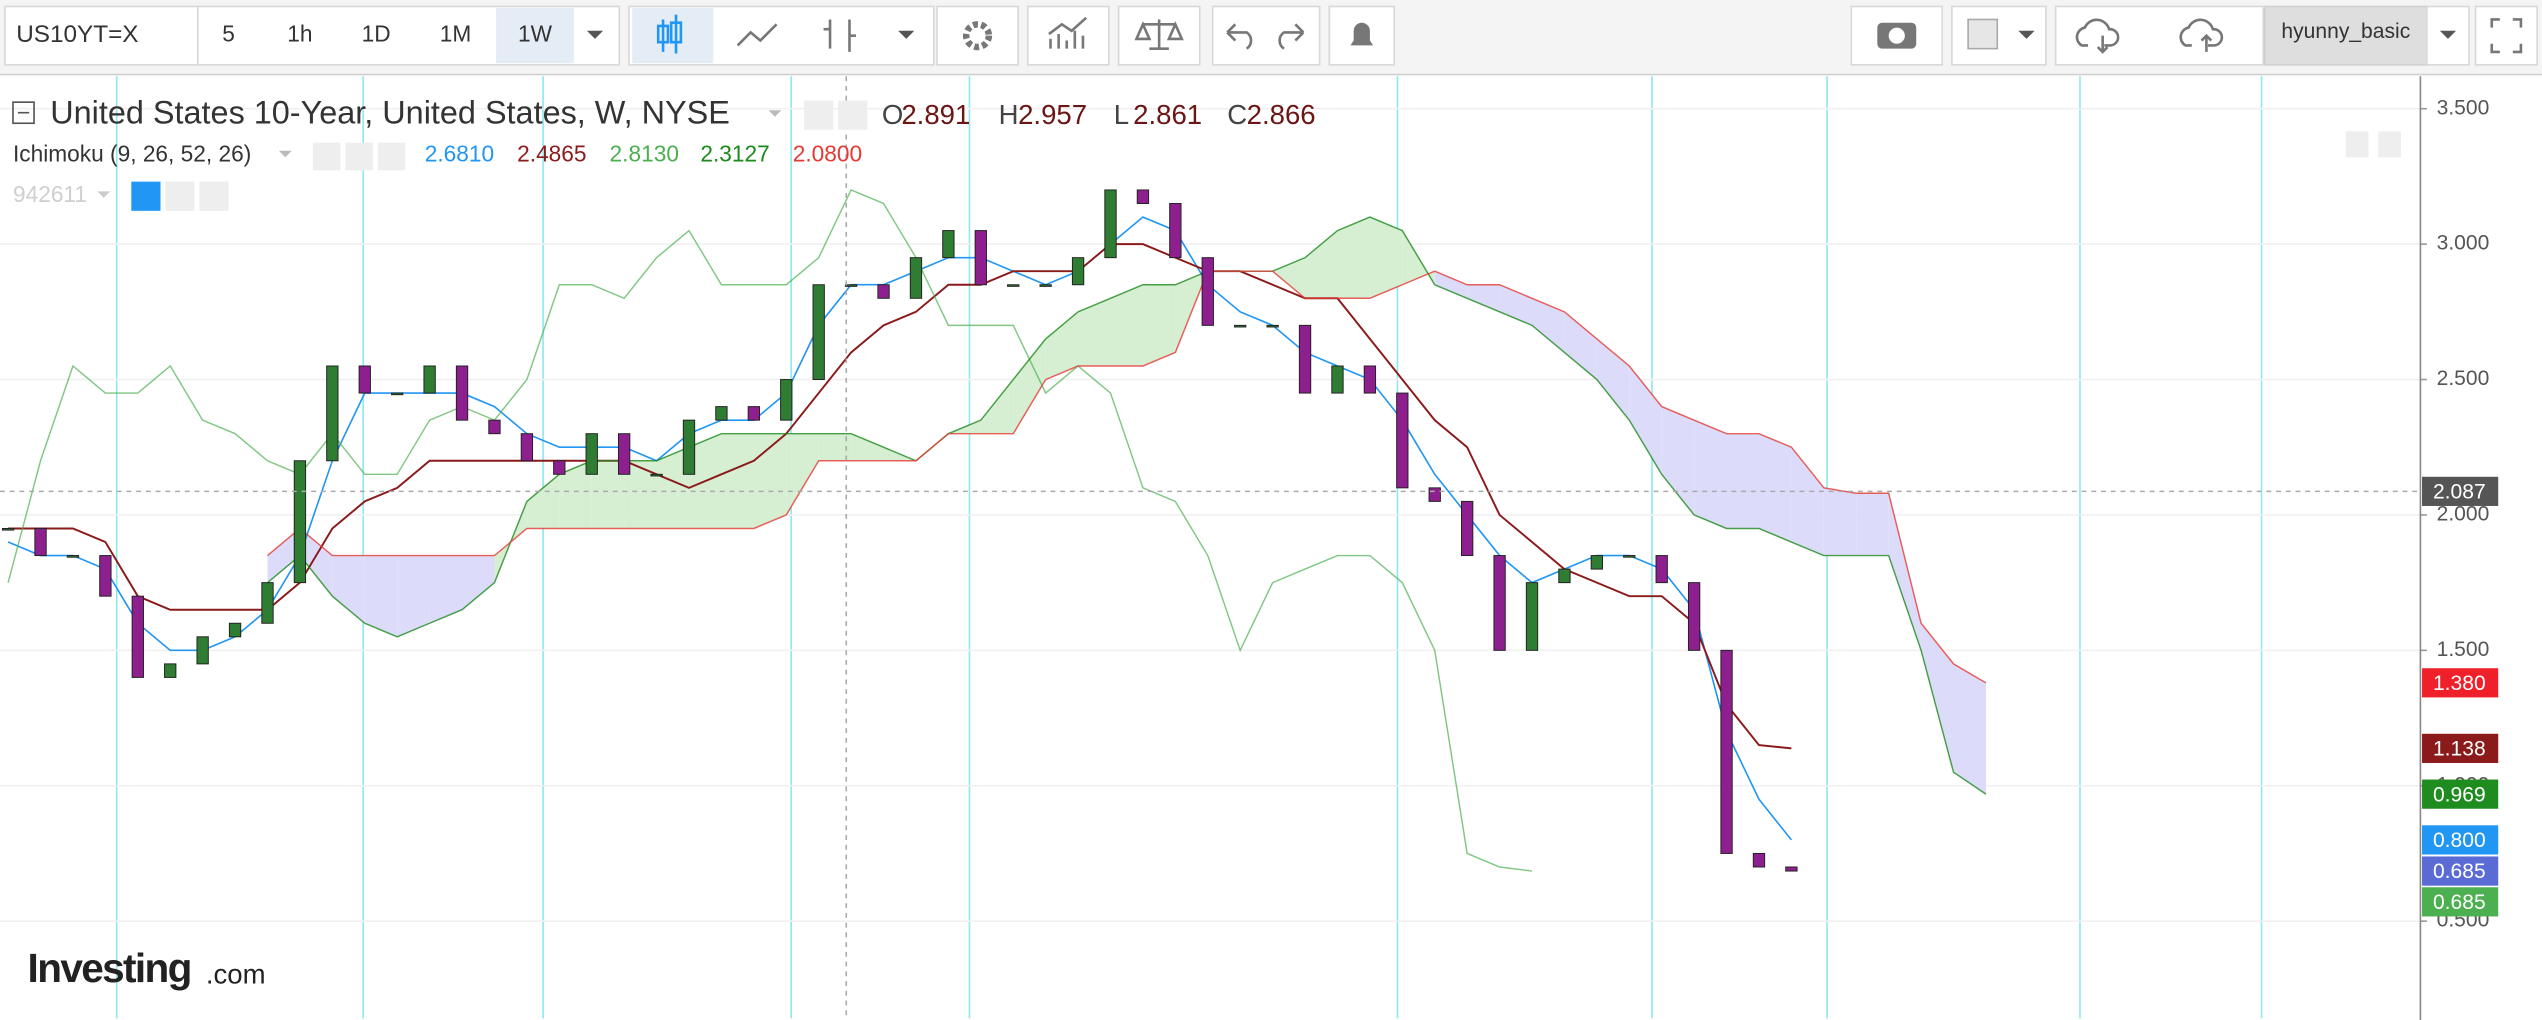 This screenshot has width=2542, height=1020. What do you see at coordinates (77, 34) in the screenshot?
I see `symbol: US10YT=X` at bounding box center [77, 34].